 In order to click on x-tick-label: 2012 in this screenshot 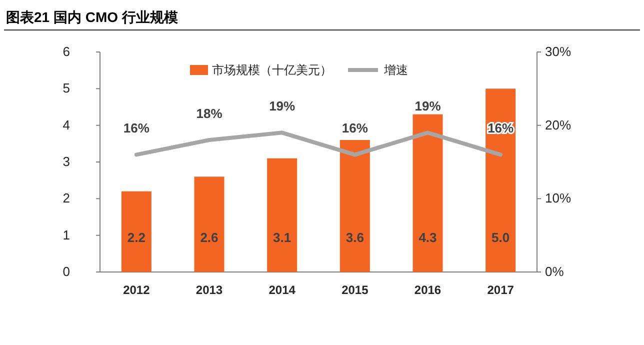, I will do `click(136, 290)`.